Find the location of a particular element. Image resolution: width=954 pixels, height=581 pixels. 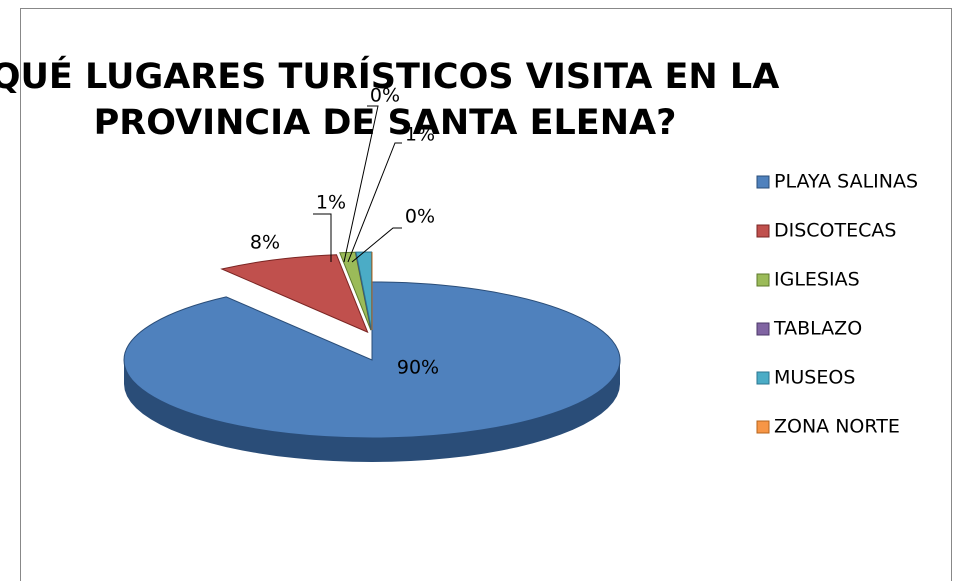

legend-label: IGLESIAS is located at coordinates (817, 280).